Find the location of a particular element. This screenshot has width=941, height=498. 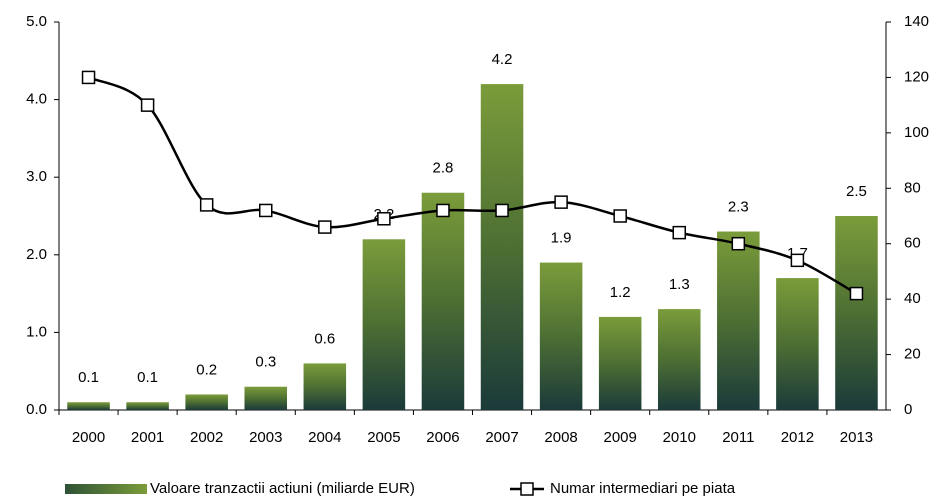

x-tick-label: 2004 is located at coordinates (324, 437).